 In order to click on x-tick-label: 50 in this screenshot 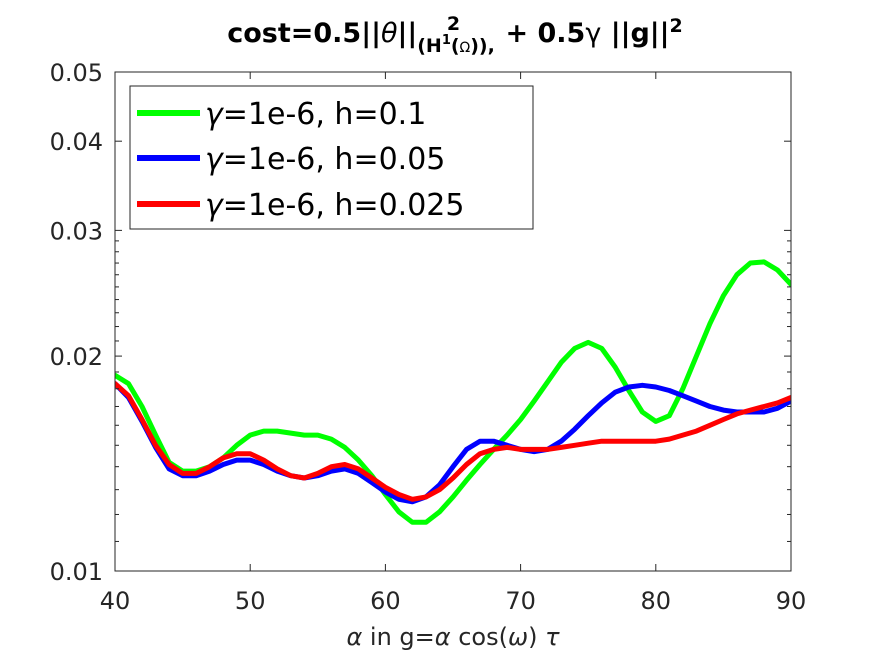, I will do `click(250, 601)`.